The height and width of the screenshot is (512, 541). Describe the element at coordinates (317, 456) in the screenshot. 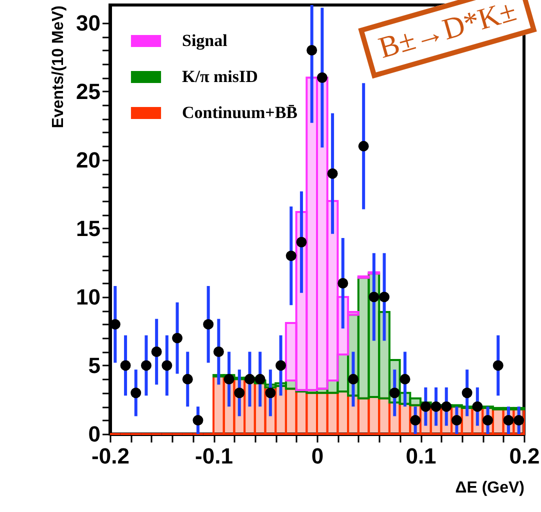

I see `x-tick-label: 0` at that location.